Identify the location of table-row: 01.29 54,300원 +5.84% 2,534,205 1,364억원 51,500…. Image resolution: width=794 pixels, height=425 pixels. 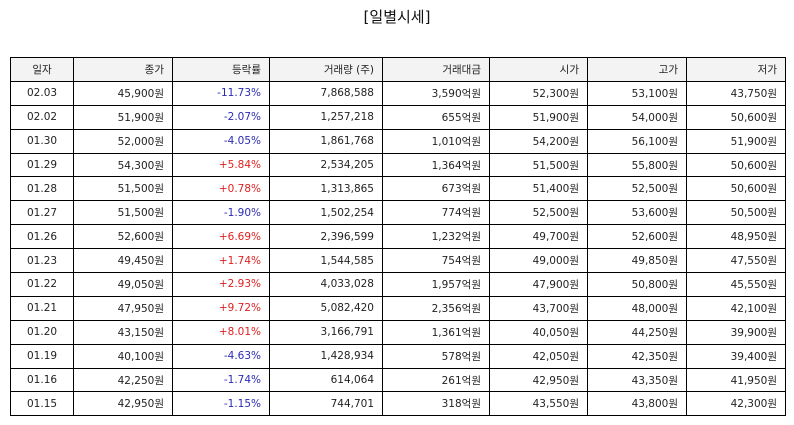
(398, 165).